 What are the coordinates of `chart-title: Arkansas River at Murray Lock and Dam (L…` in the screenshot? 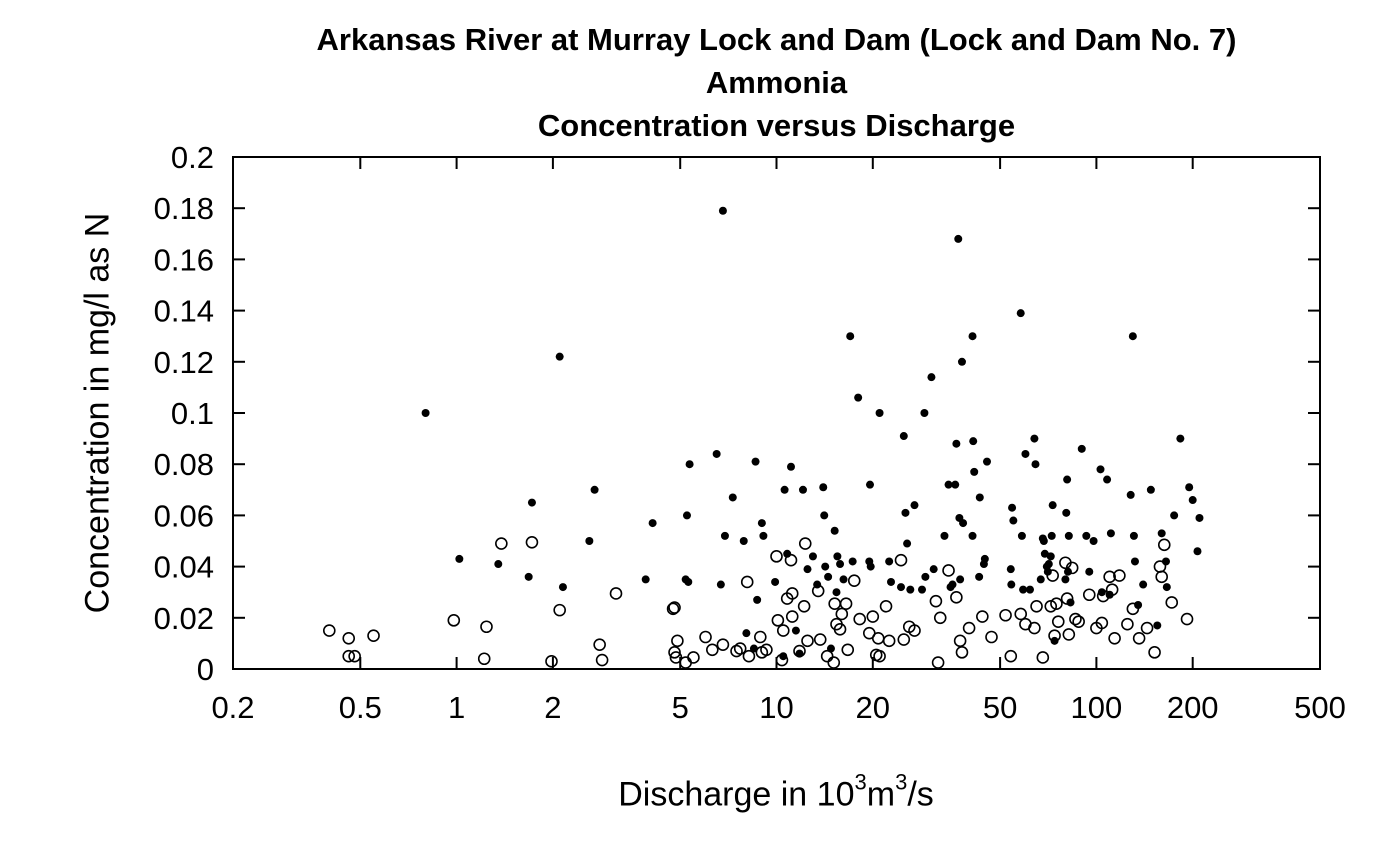 It's located at (776, 39).